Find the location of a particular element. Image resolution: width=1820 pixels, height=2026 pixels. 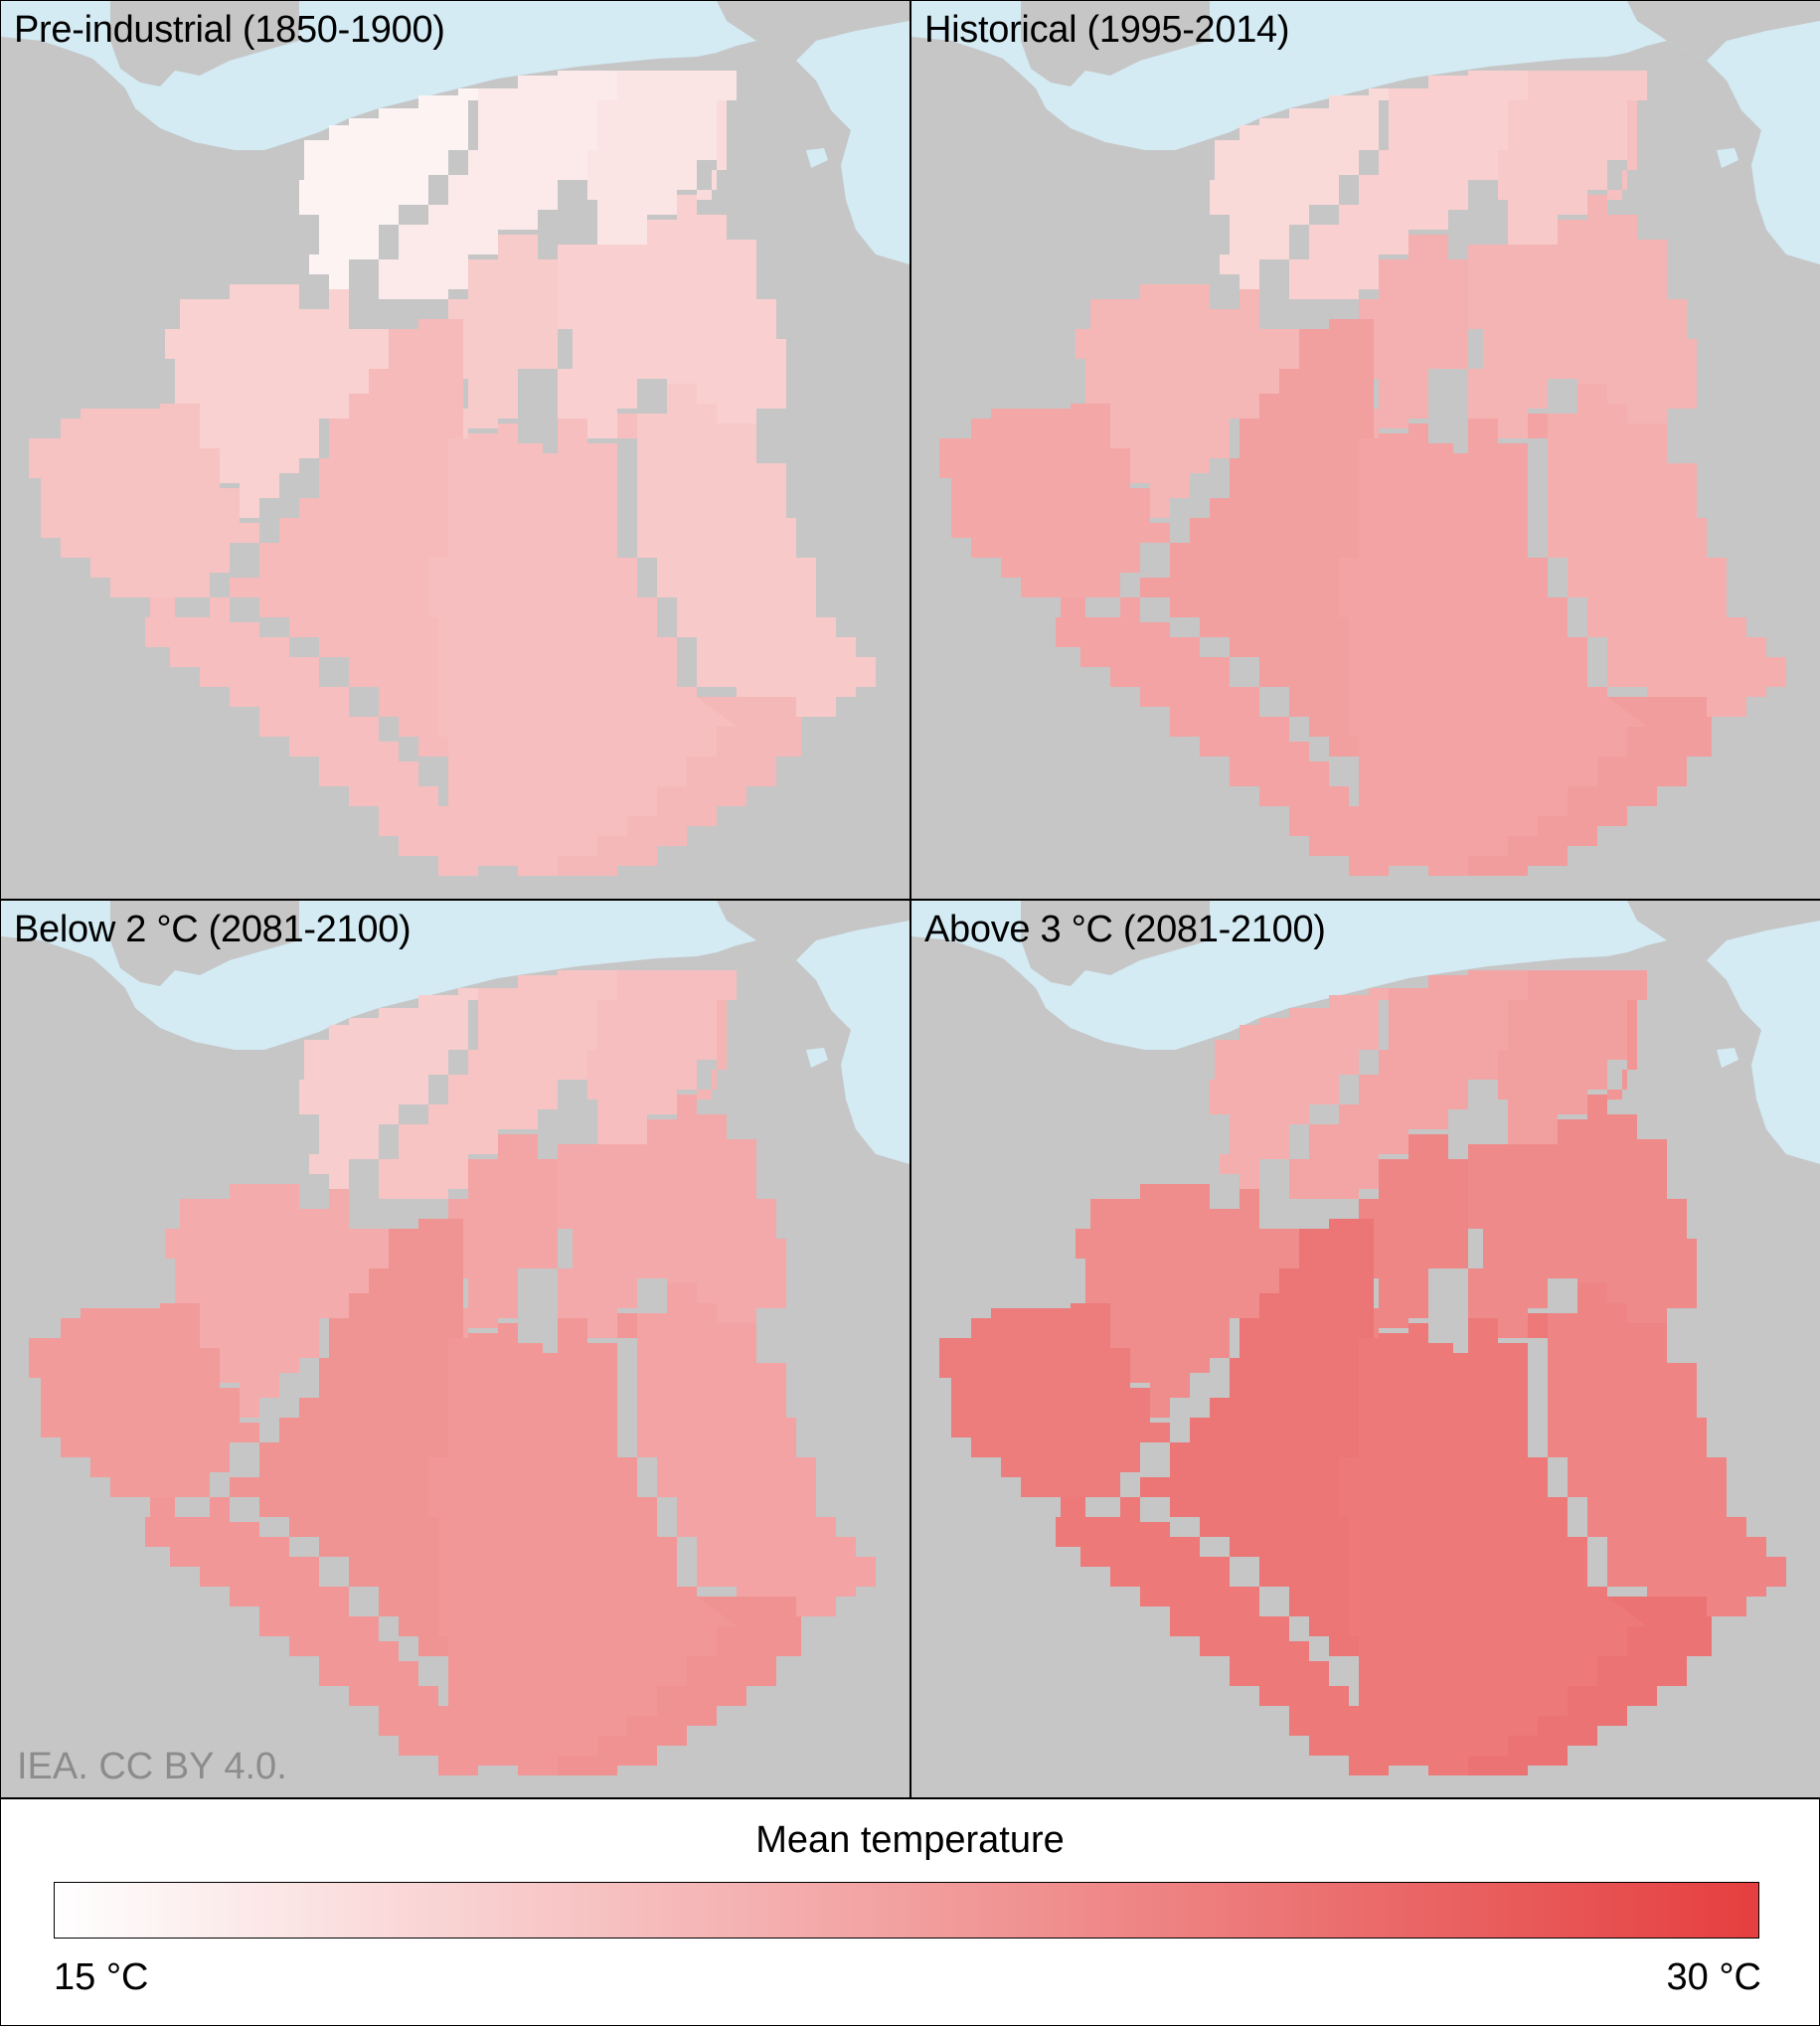

credit-text: IEA. CC BY 4.0. is located at coordinates (152, 1767).